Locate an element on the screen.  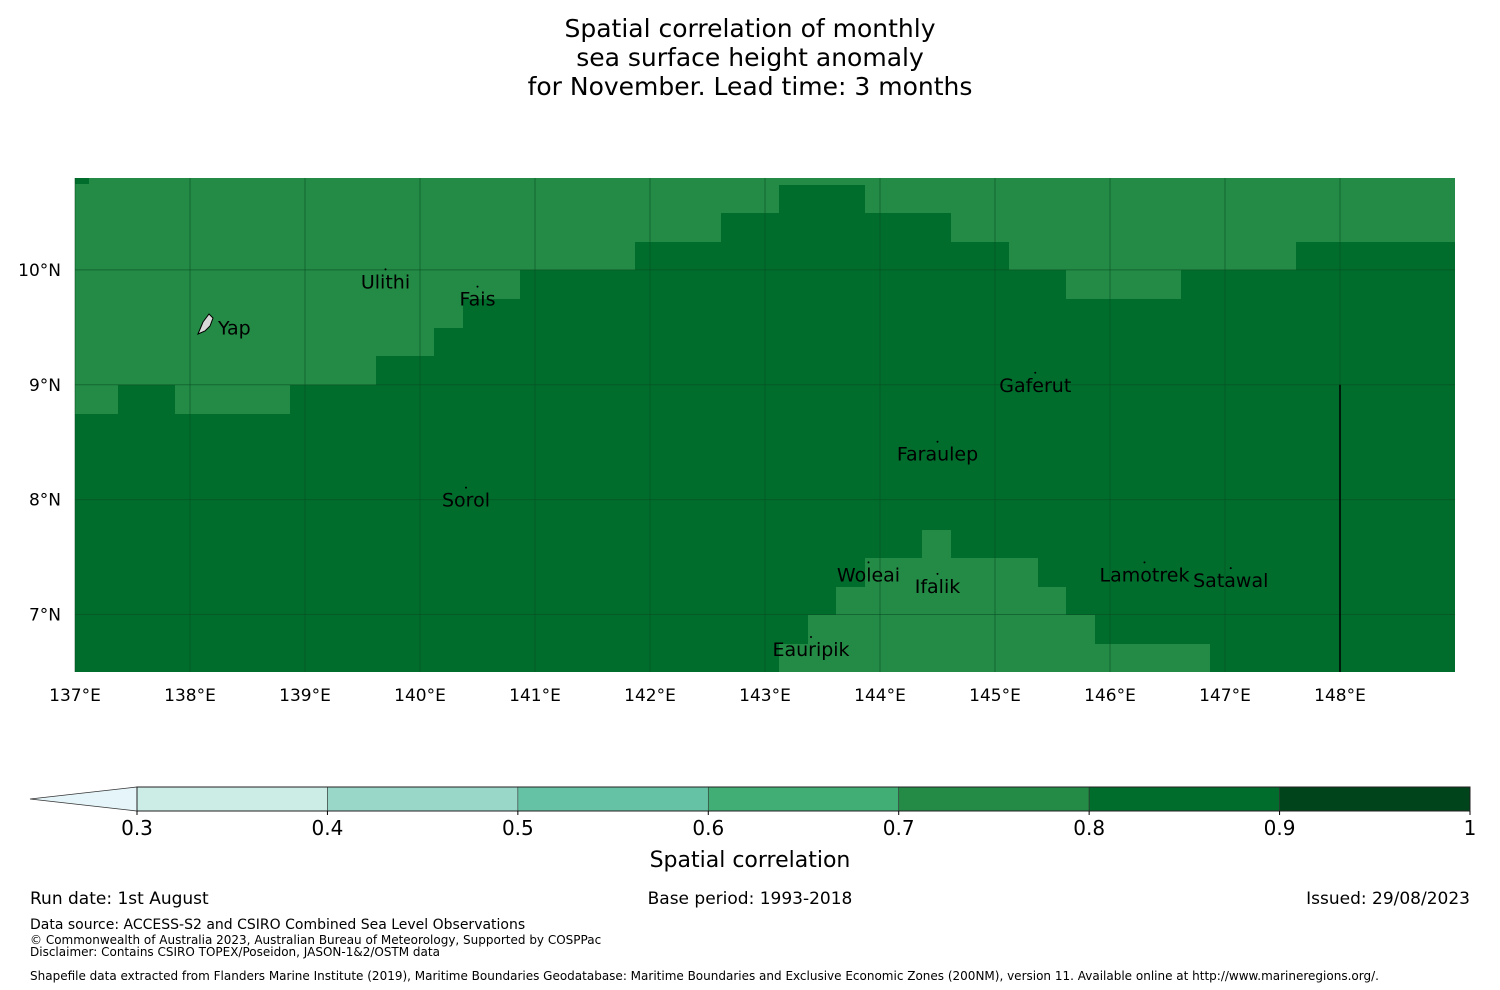
island-marker-fais is located at coordinates (477, 286).